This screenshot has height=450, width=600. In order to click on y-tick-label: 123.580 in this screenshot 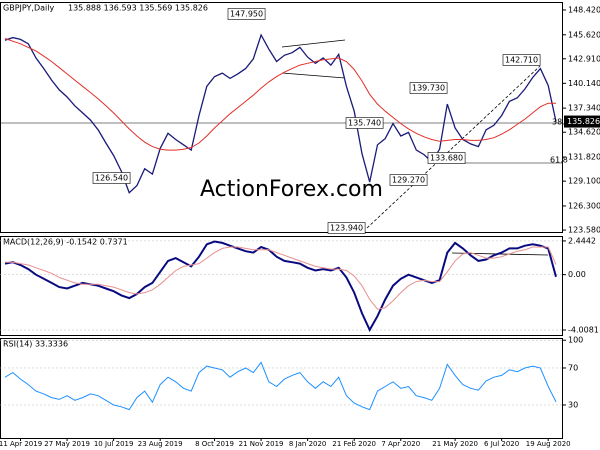, I will do `click(584, 230)`.